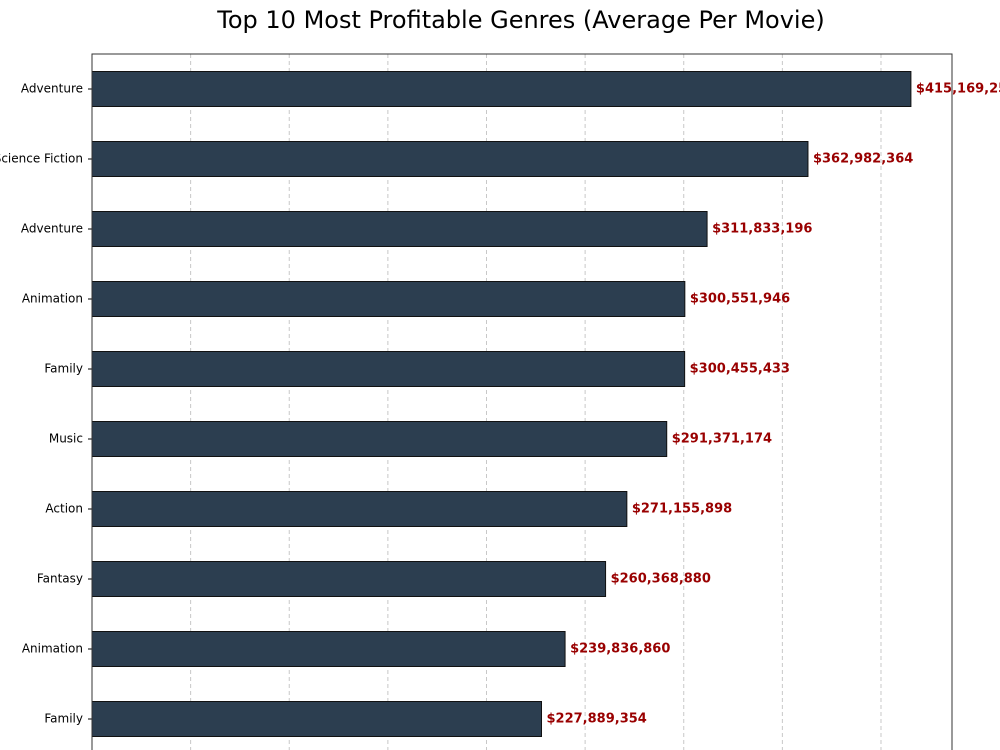 The width and height of the screenshot is (1000, 750). I want to click on value-label: $300,551,946, so click(740, 299).